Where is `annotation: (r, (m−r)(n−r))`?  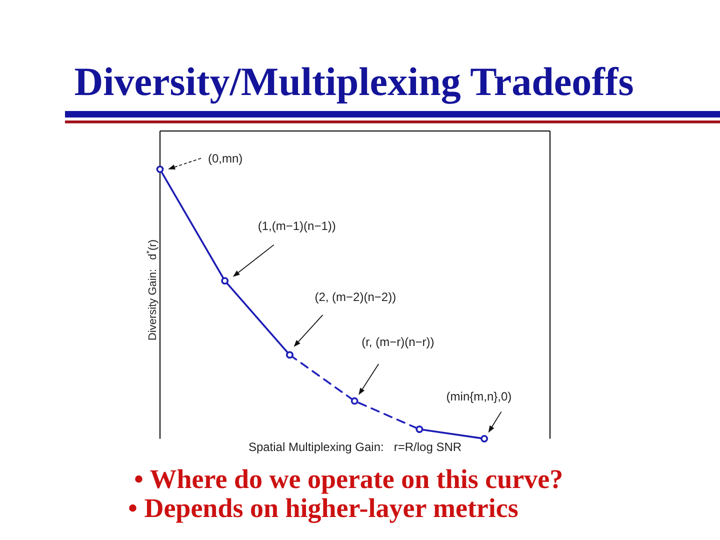 annotation: (r, (m−r)(n−r)) is located at coordinates (398, 341).